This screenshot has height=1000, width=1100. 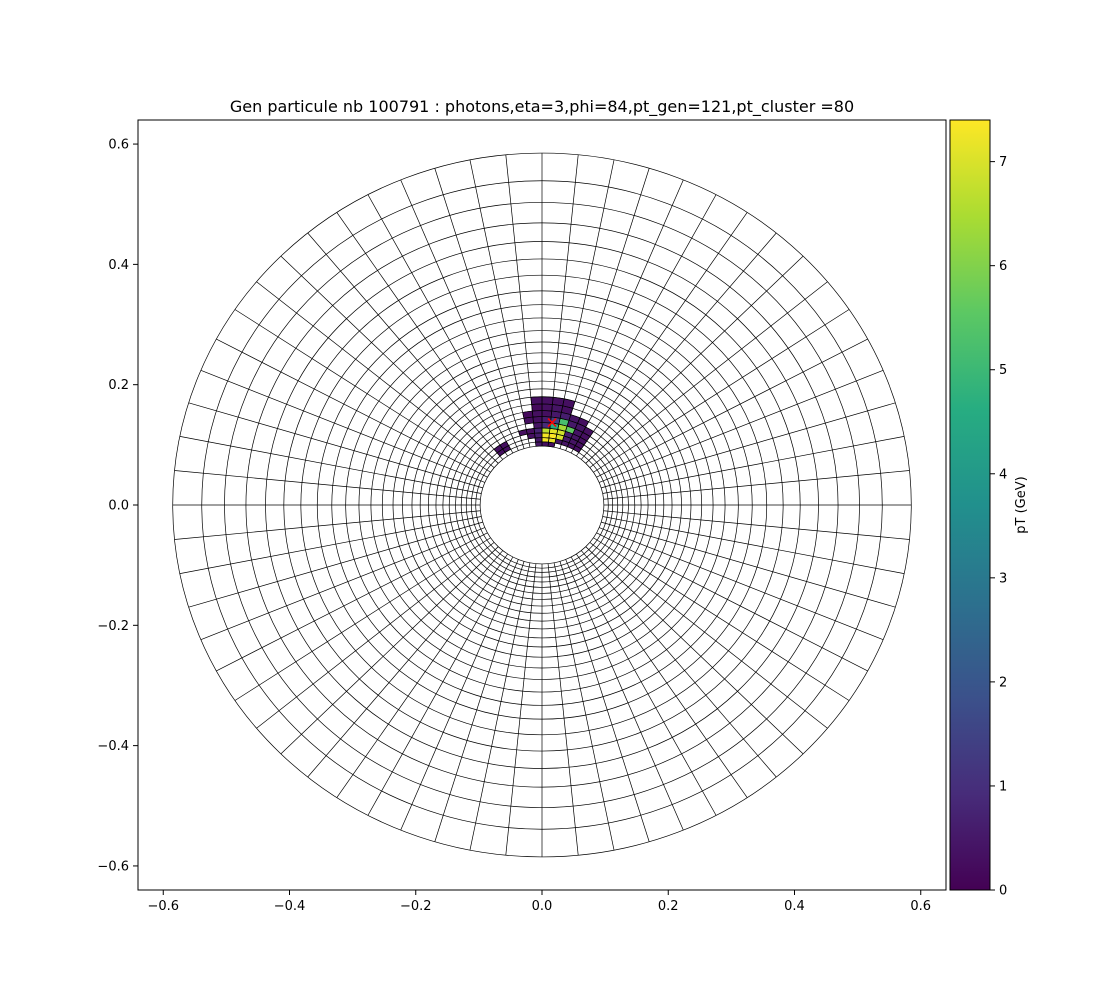 I want to click on x-tick-label: 0.6, so click(x=920, y=906).